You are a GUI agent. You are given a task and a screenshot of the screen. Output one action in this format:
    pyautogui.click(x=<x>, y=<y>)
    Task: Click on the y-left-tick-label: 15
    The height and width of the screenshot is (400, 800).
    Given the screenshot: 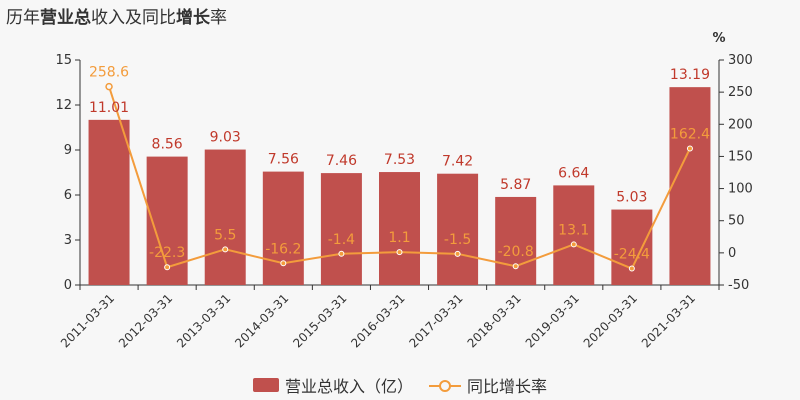 What is the action you would take?
    pyautogui.click(x=63, y=60)
    